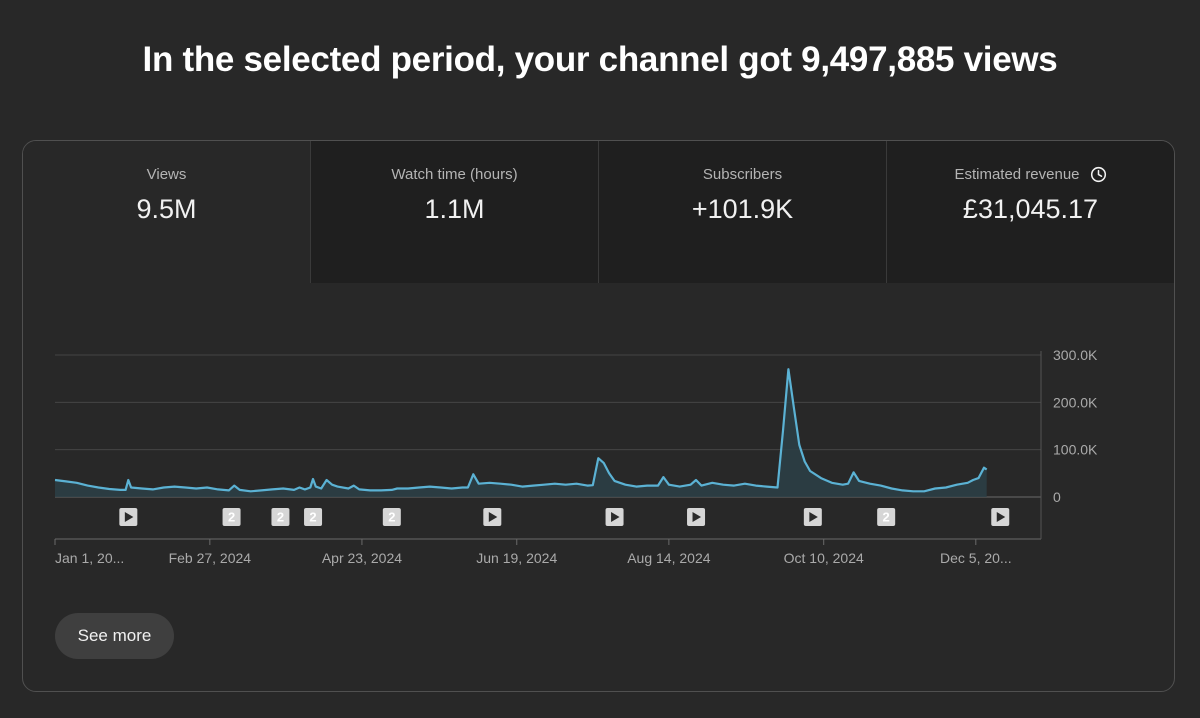  What do you see at coordinates (1075, 402) in the screenshot?
I see `y-tick-label: 200.0K` at bounding box center [1075, 402].